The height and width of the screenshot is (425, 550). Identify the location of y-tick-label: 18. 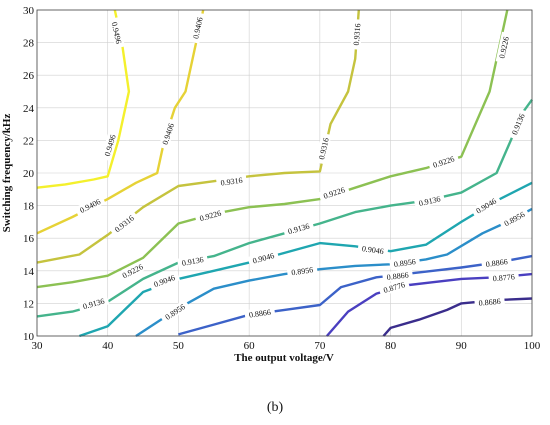
(29, 207).